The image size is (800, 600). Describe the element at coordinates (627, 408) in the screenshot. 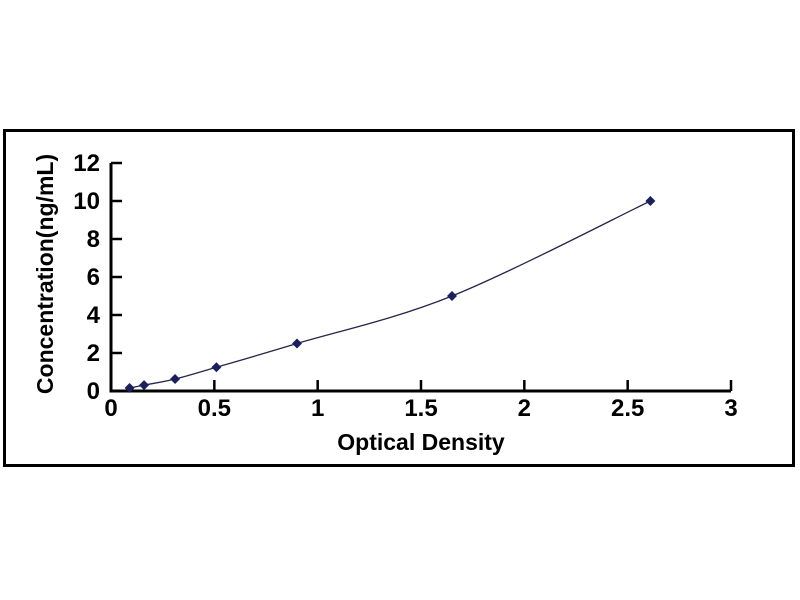

I see `x-tick-label: 2.5` at that location.